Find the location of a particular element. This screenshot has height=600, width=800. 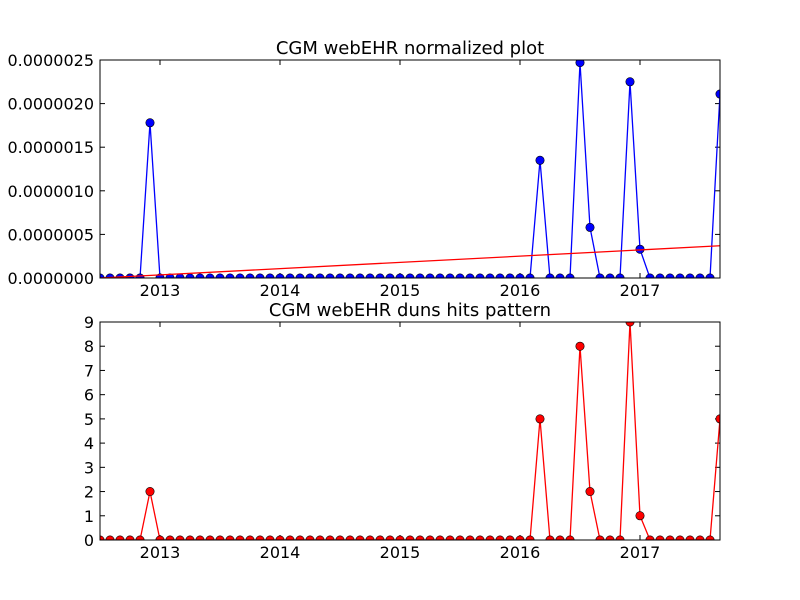

top-chart-xtick-label: 2017 is located at coordinates (640, 290).